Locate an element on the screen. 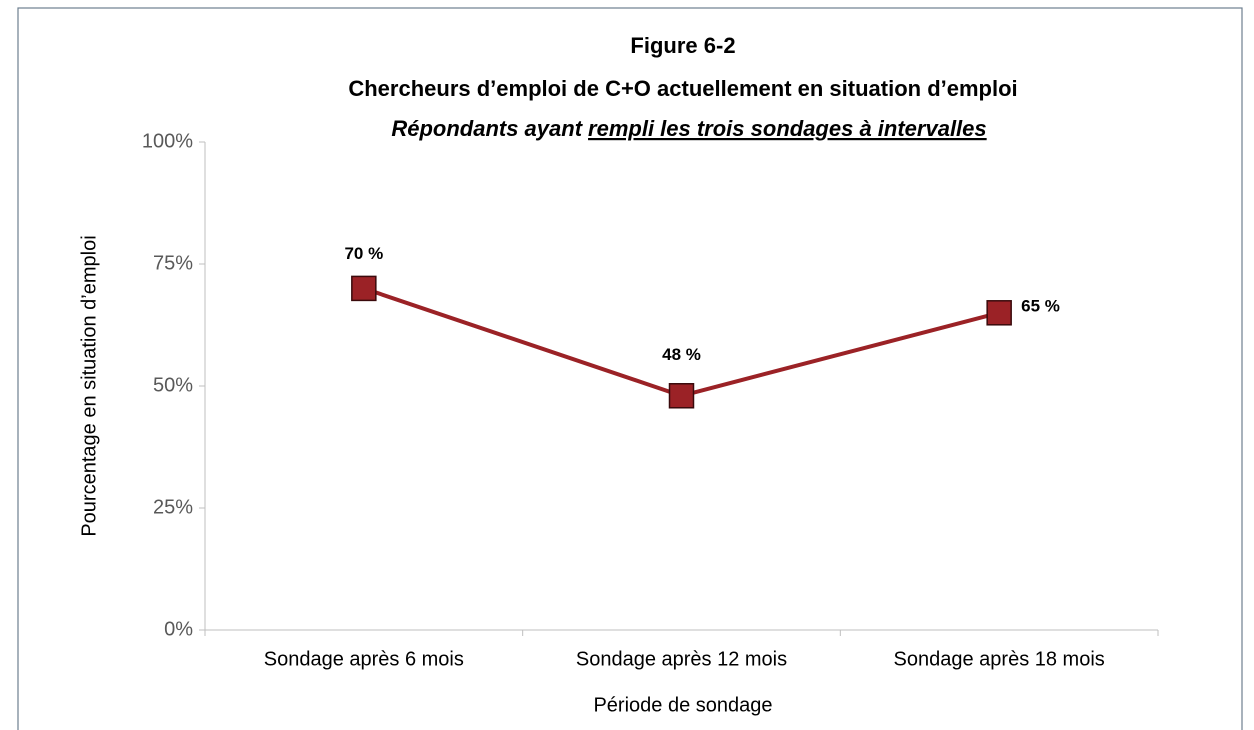 The width and height of the screenshot is (1254, 730). y-axis-label: Pourcentage en situation d’emploi is located at coordinates (89, 385).